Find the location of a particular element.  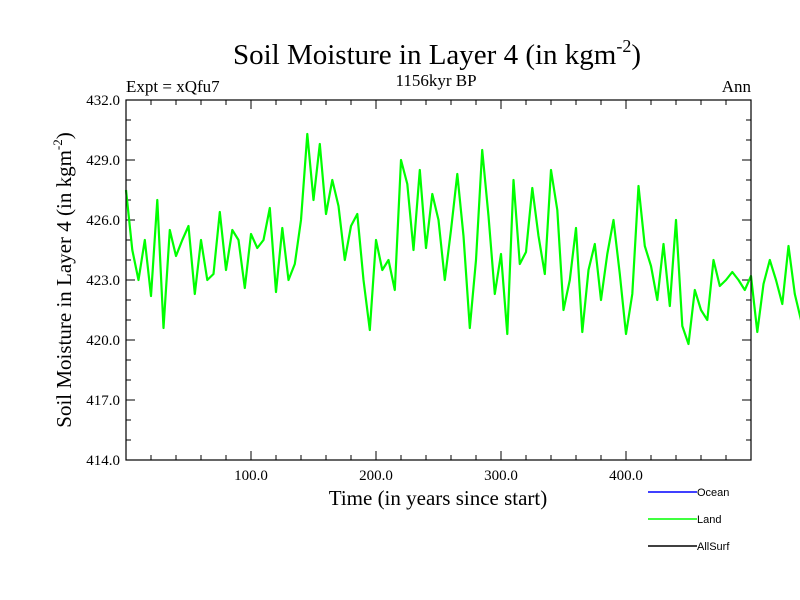

y-axis-label: Soil Moisture in Layer 4 (in kgm-2) is located at coordinates (63, 279).